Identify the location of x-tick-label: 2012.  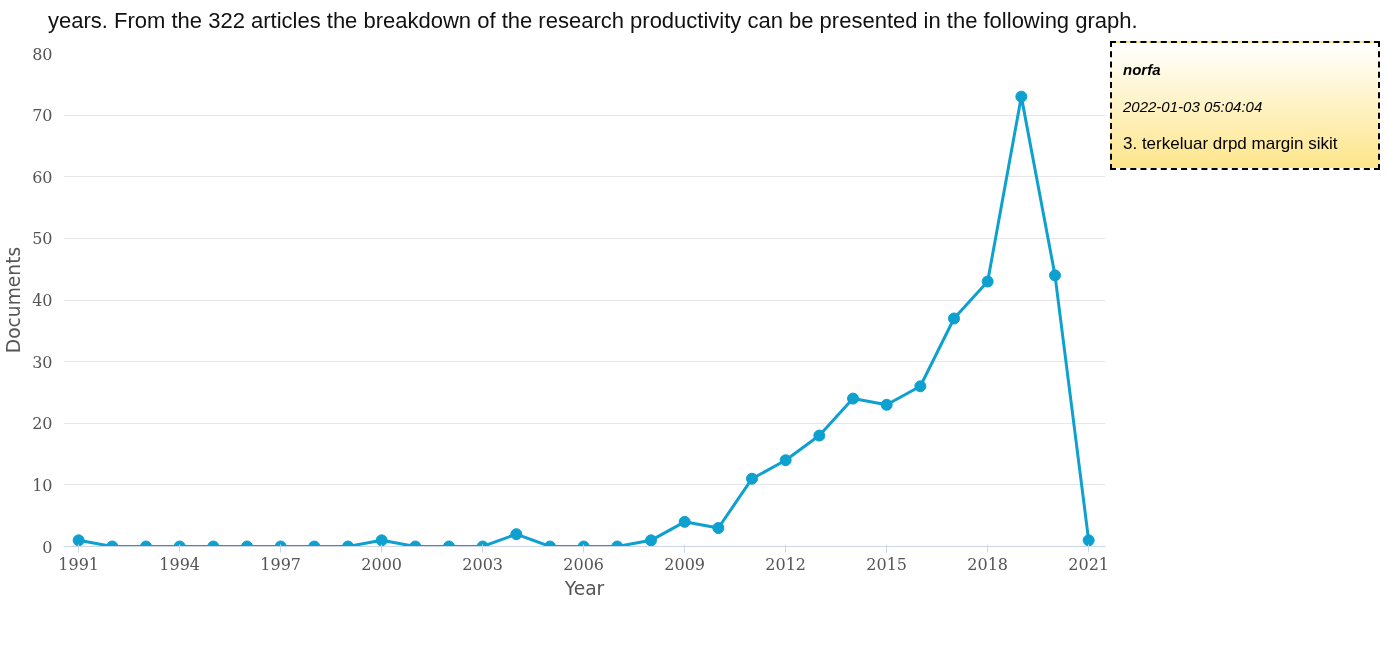
(786, 564).